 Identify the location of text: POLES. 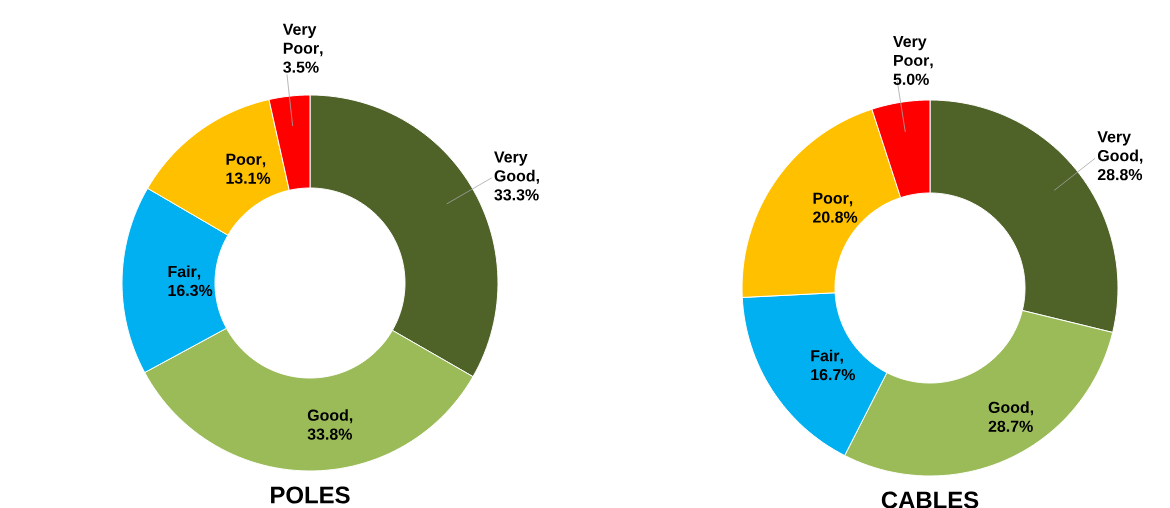
(310, 495).